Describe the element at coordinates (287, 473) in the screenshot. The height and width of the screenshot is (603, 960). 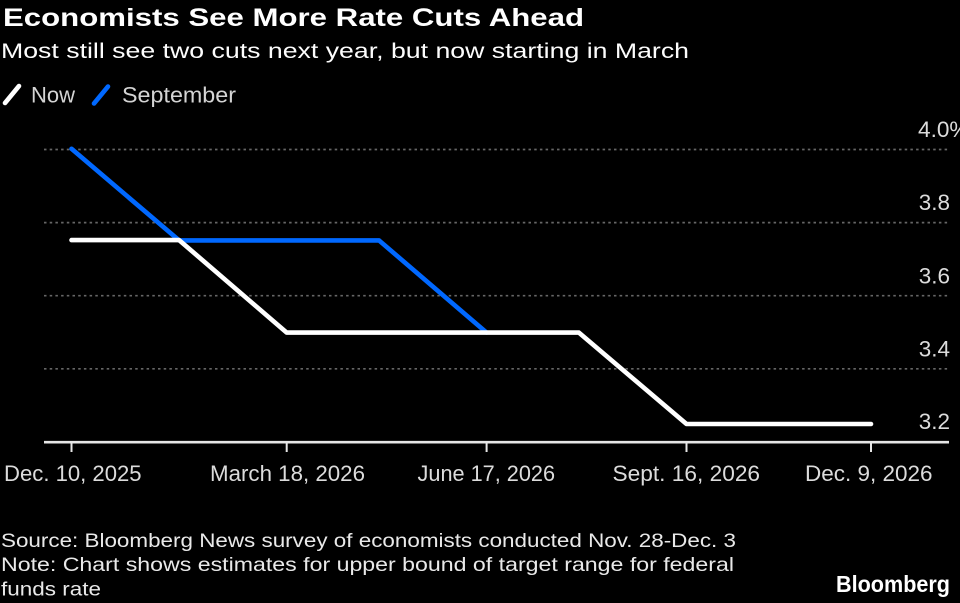
I see `svg-text: March 18, 2026` at that location.